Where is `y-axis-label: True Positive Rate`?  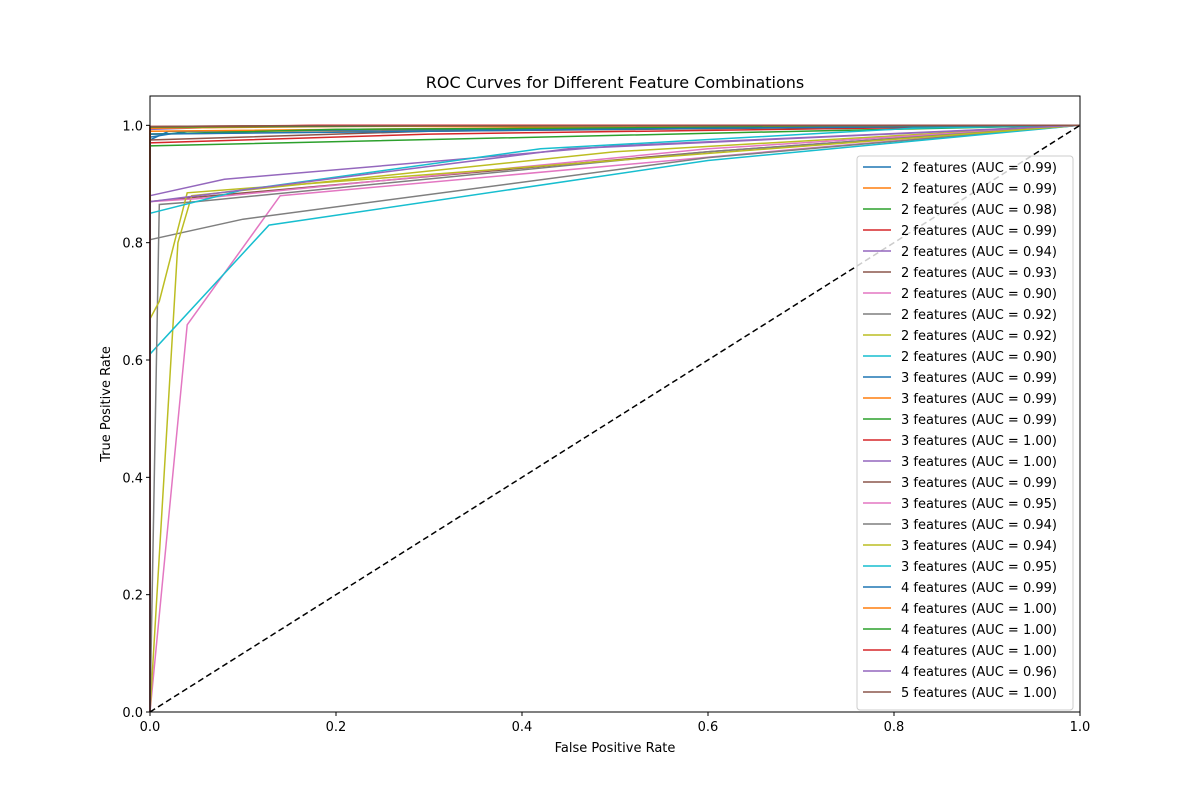
y-axis-label: True Positive Rate is located at coordinates (106, 404).